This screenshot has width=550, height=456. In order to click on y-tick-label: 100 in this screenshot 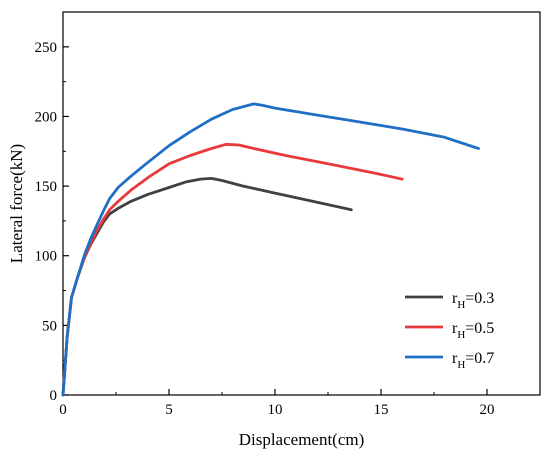, I will do `click(46, 257)`.